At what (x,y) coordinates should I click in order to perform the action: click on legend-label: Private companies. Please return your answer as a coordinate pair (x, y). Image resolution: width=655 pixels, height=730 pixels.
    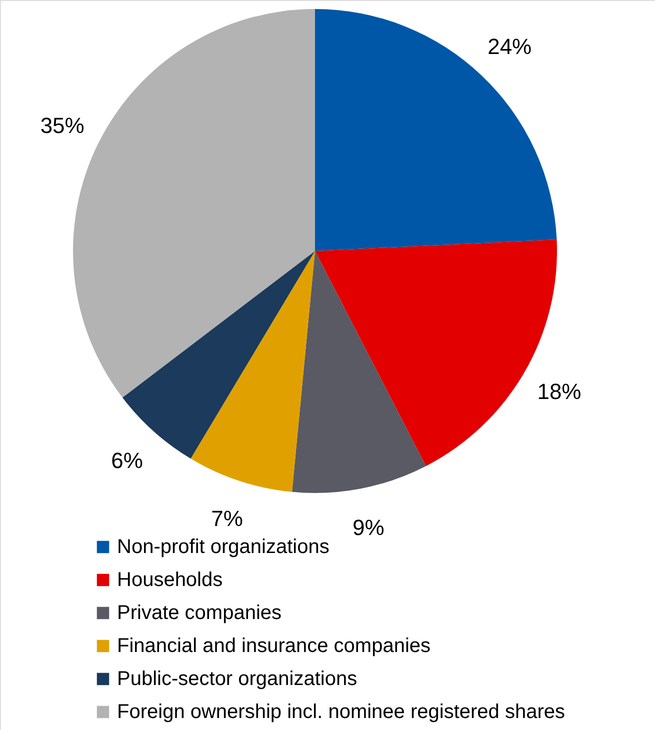
    Looking at the image, I should click on (199, 613).